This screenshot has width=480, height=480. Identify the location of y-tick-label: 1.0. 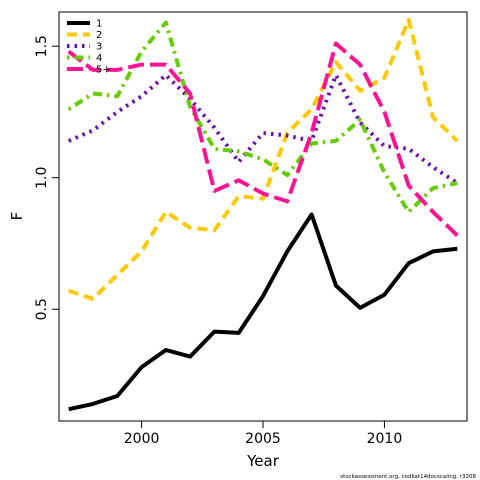
(42, 178).